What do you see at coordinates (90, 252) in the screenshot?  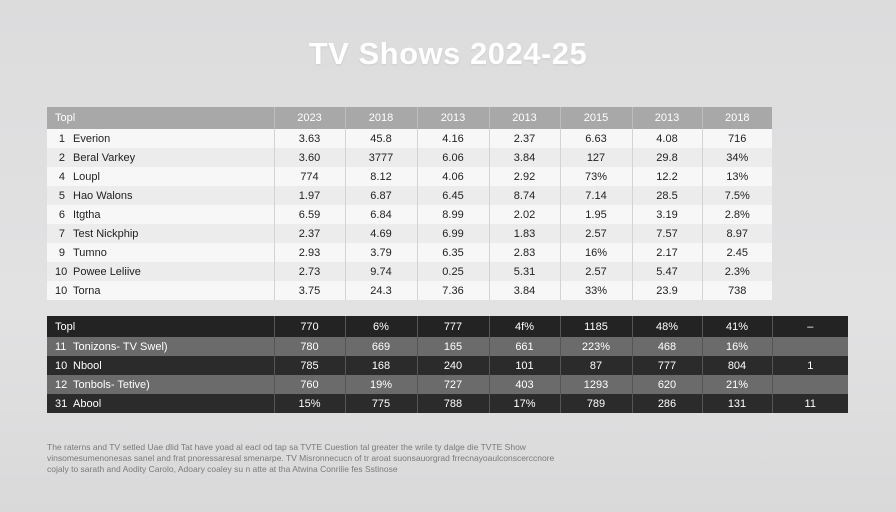 I see `show-name: Tumno` at bounding box center [90, 252].